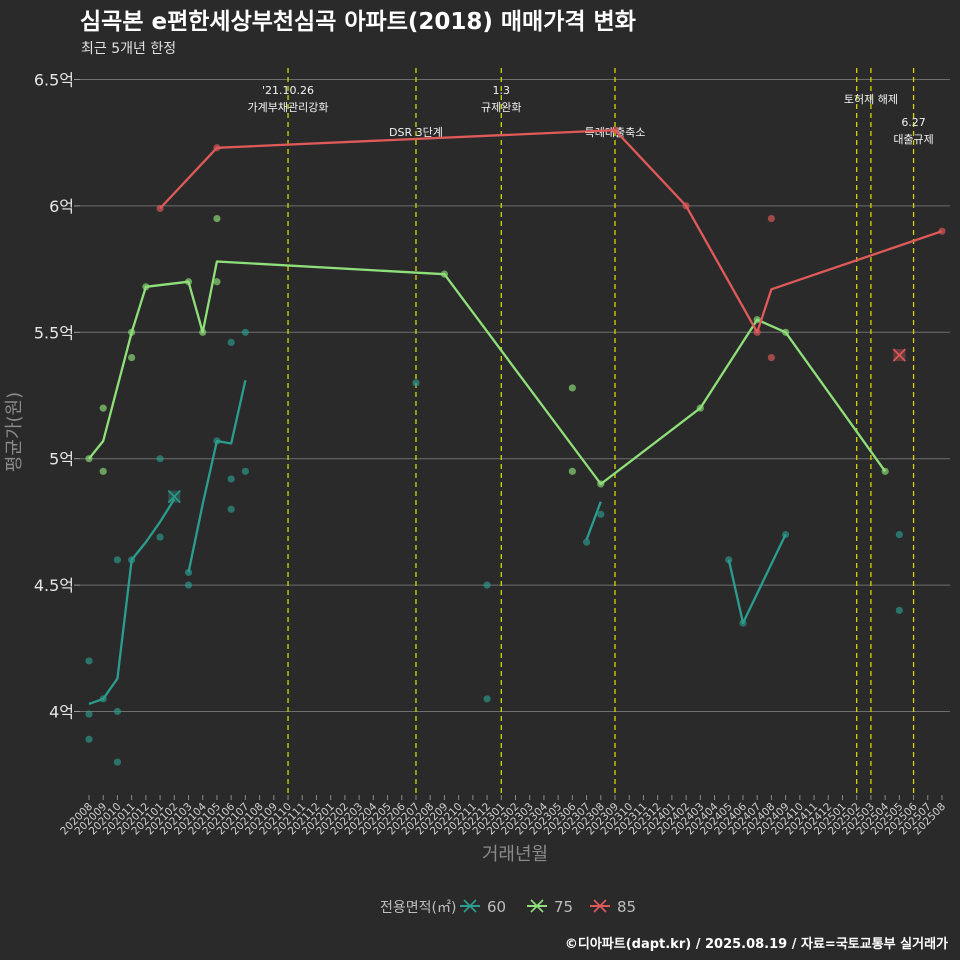  I want to click on policy-annotation: DSR 3단계, so click(416, 132).